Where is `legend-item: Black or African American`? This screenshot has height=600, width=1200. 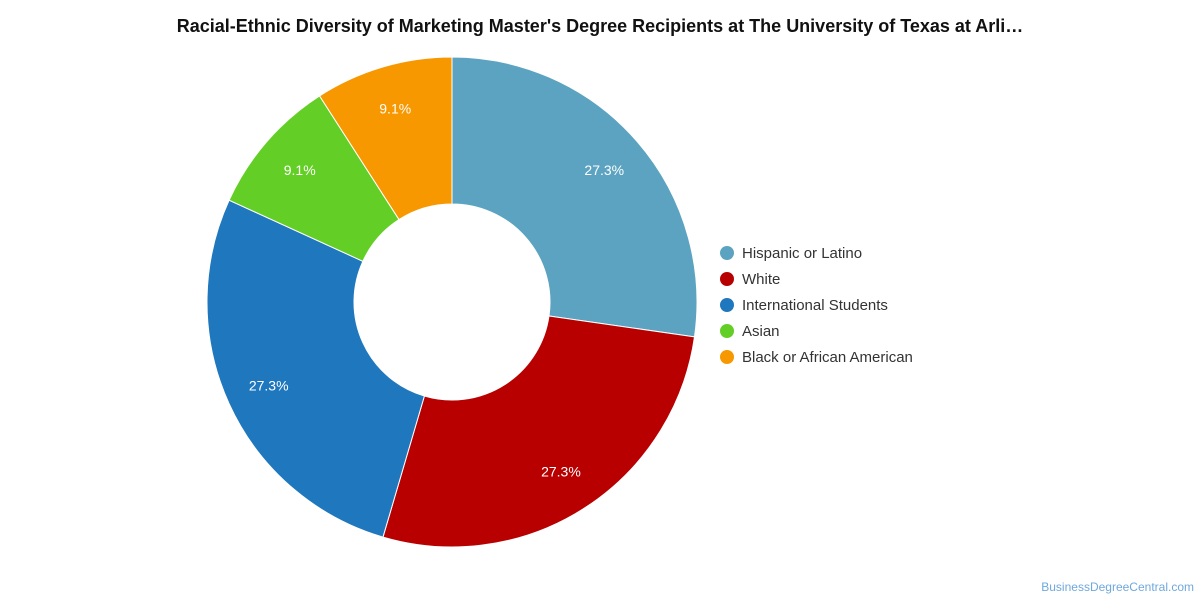
legend-item: Black or African American is located at coordinates (816, 357).